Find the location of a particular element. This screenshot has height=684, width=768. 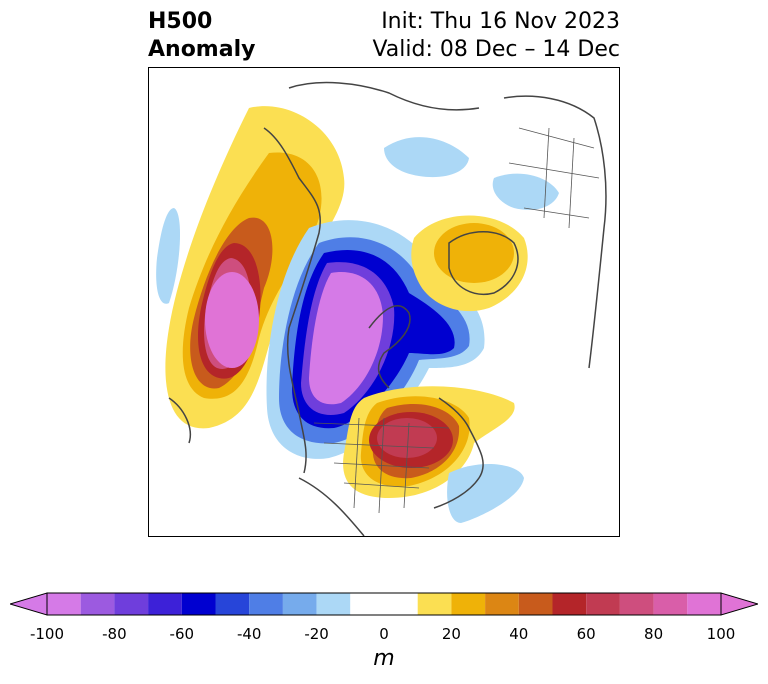

colorbar-tick-label: 20 is located at coordinates (451, 634).